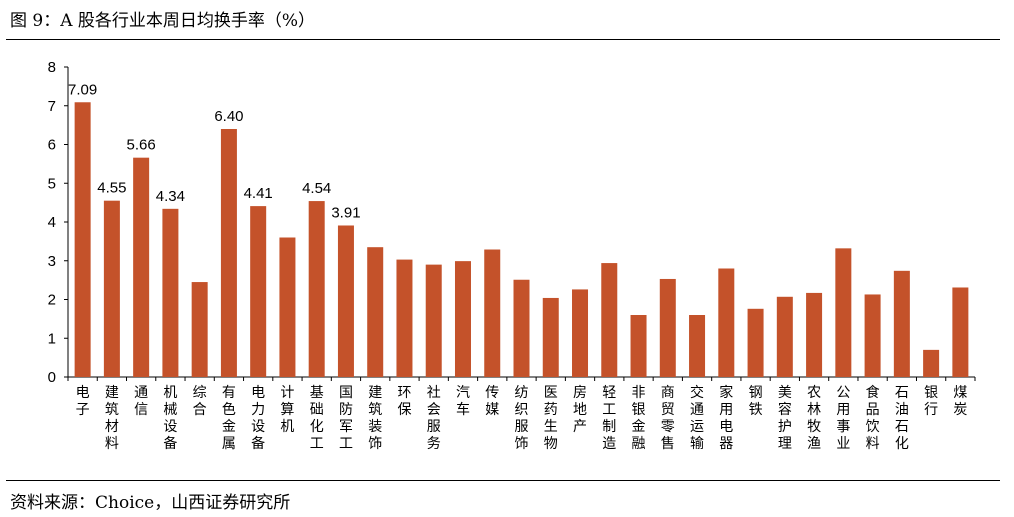 The image size is (1014, 517). Describe the element at coordinates (843, 418) in the screenshot. I see `category-label: 公用事业` at that location.